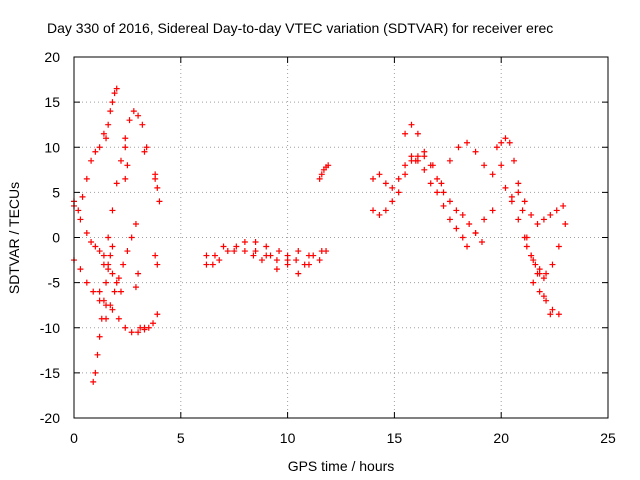  What do you see at coordinates (50, 418) in the screenshot?
I see `y-tick-label: -20` at bounding box center [50, 418].